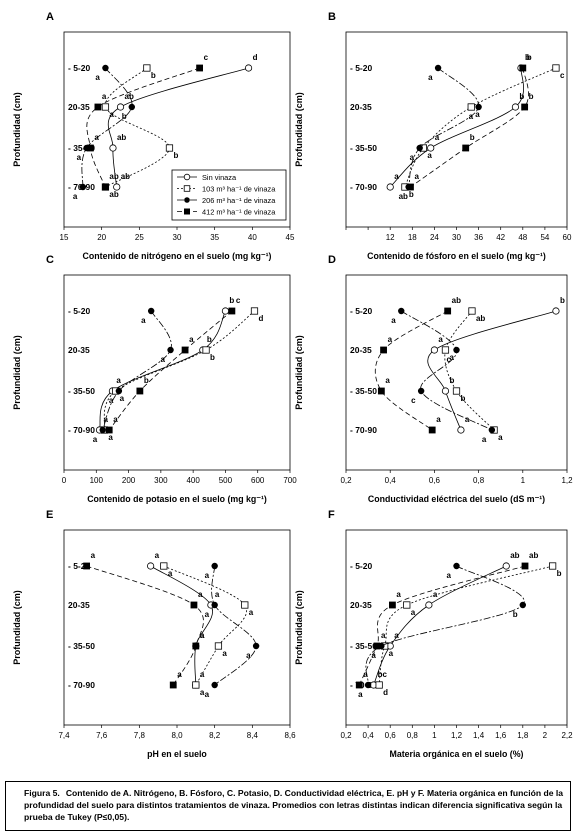 The height and width of the screenshot is (834, 577). Describe the element at coordinates (332, 17) in the screenshot. I see `panel-letter: B` at that location.